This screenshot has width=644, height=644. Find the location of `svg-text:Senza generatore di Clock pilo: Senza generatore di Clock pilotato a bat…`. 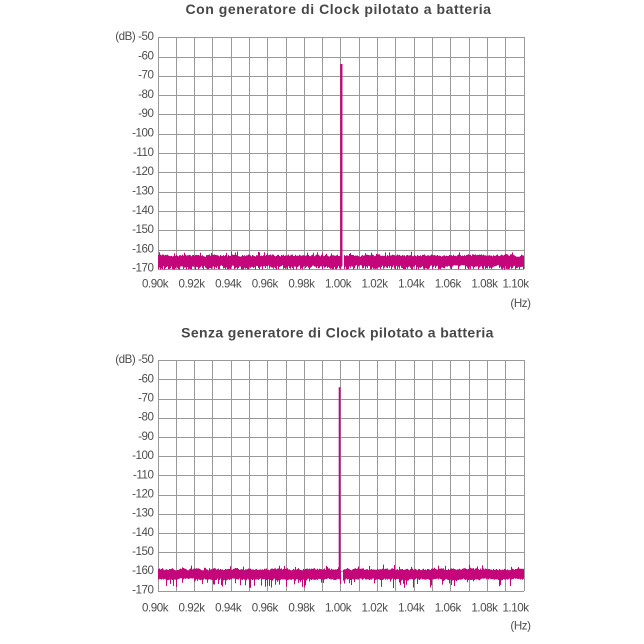

svg-text:Senza generatore di Clock pilo: Senza generatore di Clock pilotato a bat… is located at coordinates (337, 333).